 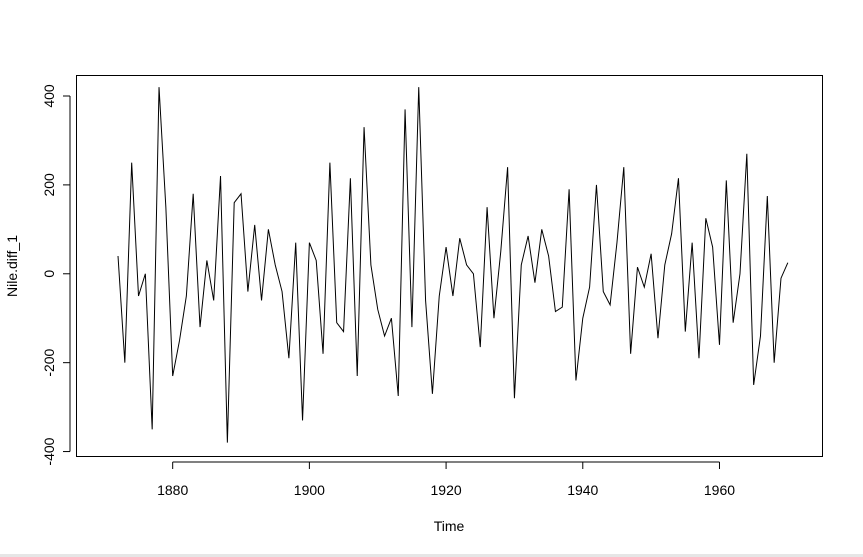 I want to click on x-tick-label: 1960, so click(x=719, y=490).